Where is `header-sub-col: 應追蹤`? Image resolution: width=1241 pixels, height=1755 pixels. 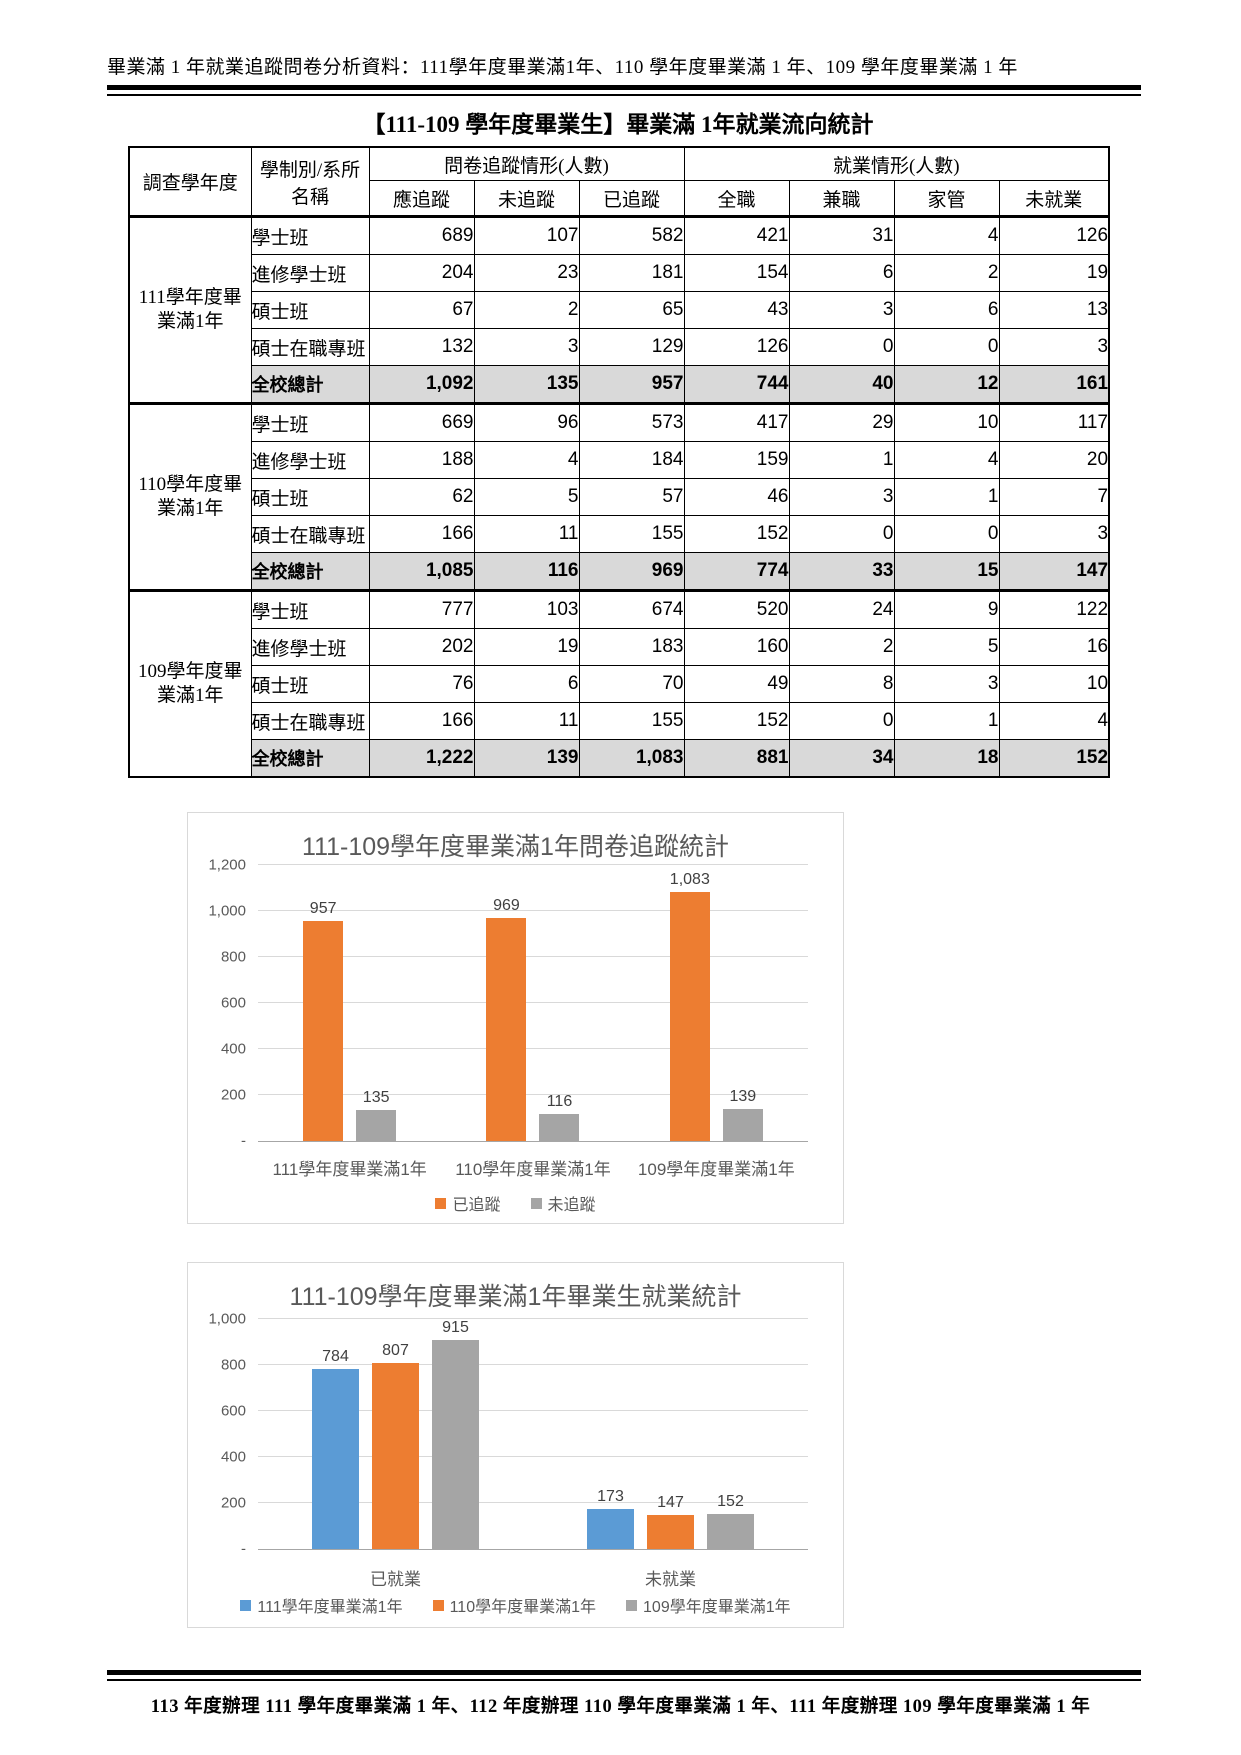
header-sub-col: 應追蹤 is located at coordinates (421, 199).